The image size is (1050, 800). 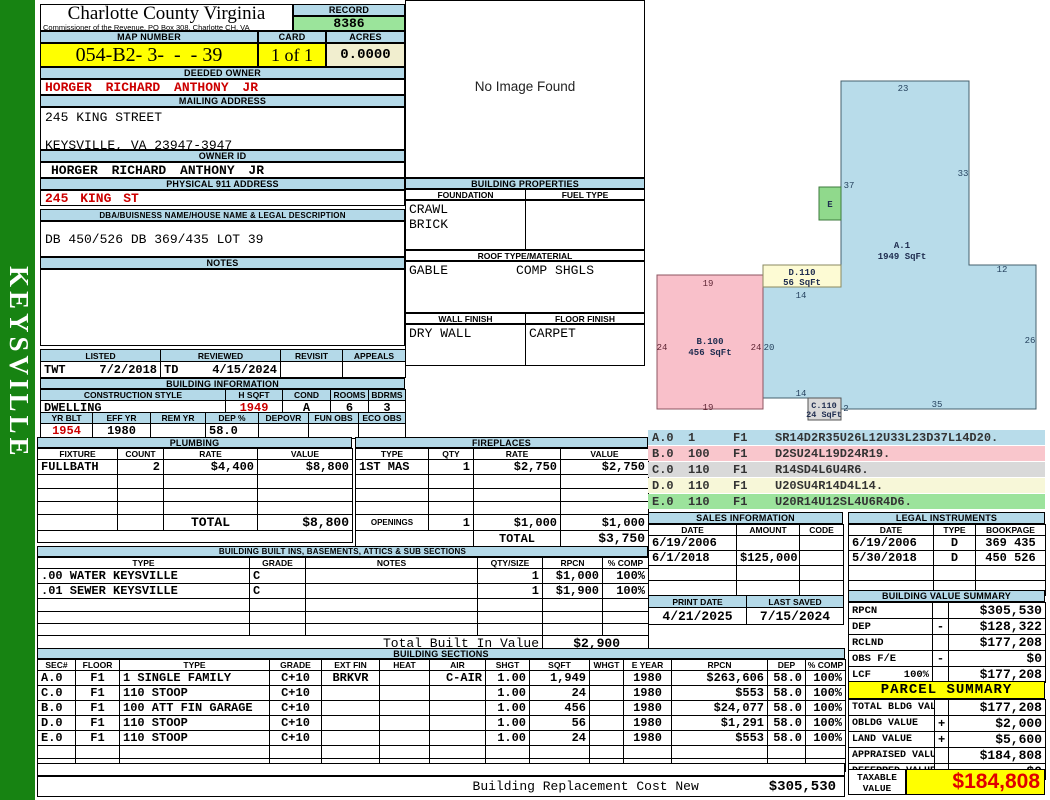 I want to click on sketch-legend-row: B.0 100 F1 D2SU24L19D24R19., so click(x=846, y=453).